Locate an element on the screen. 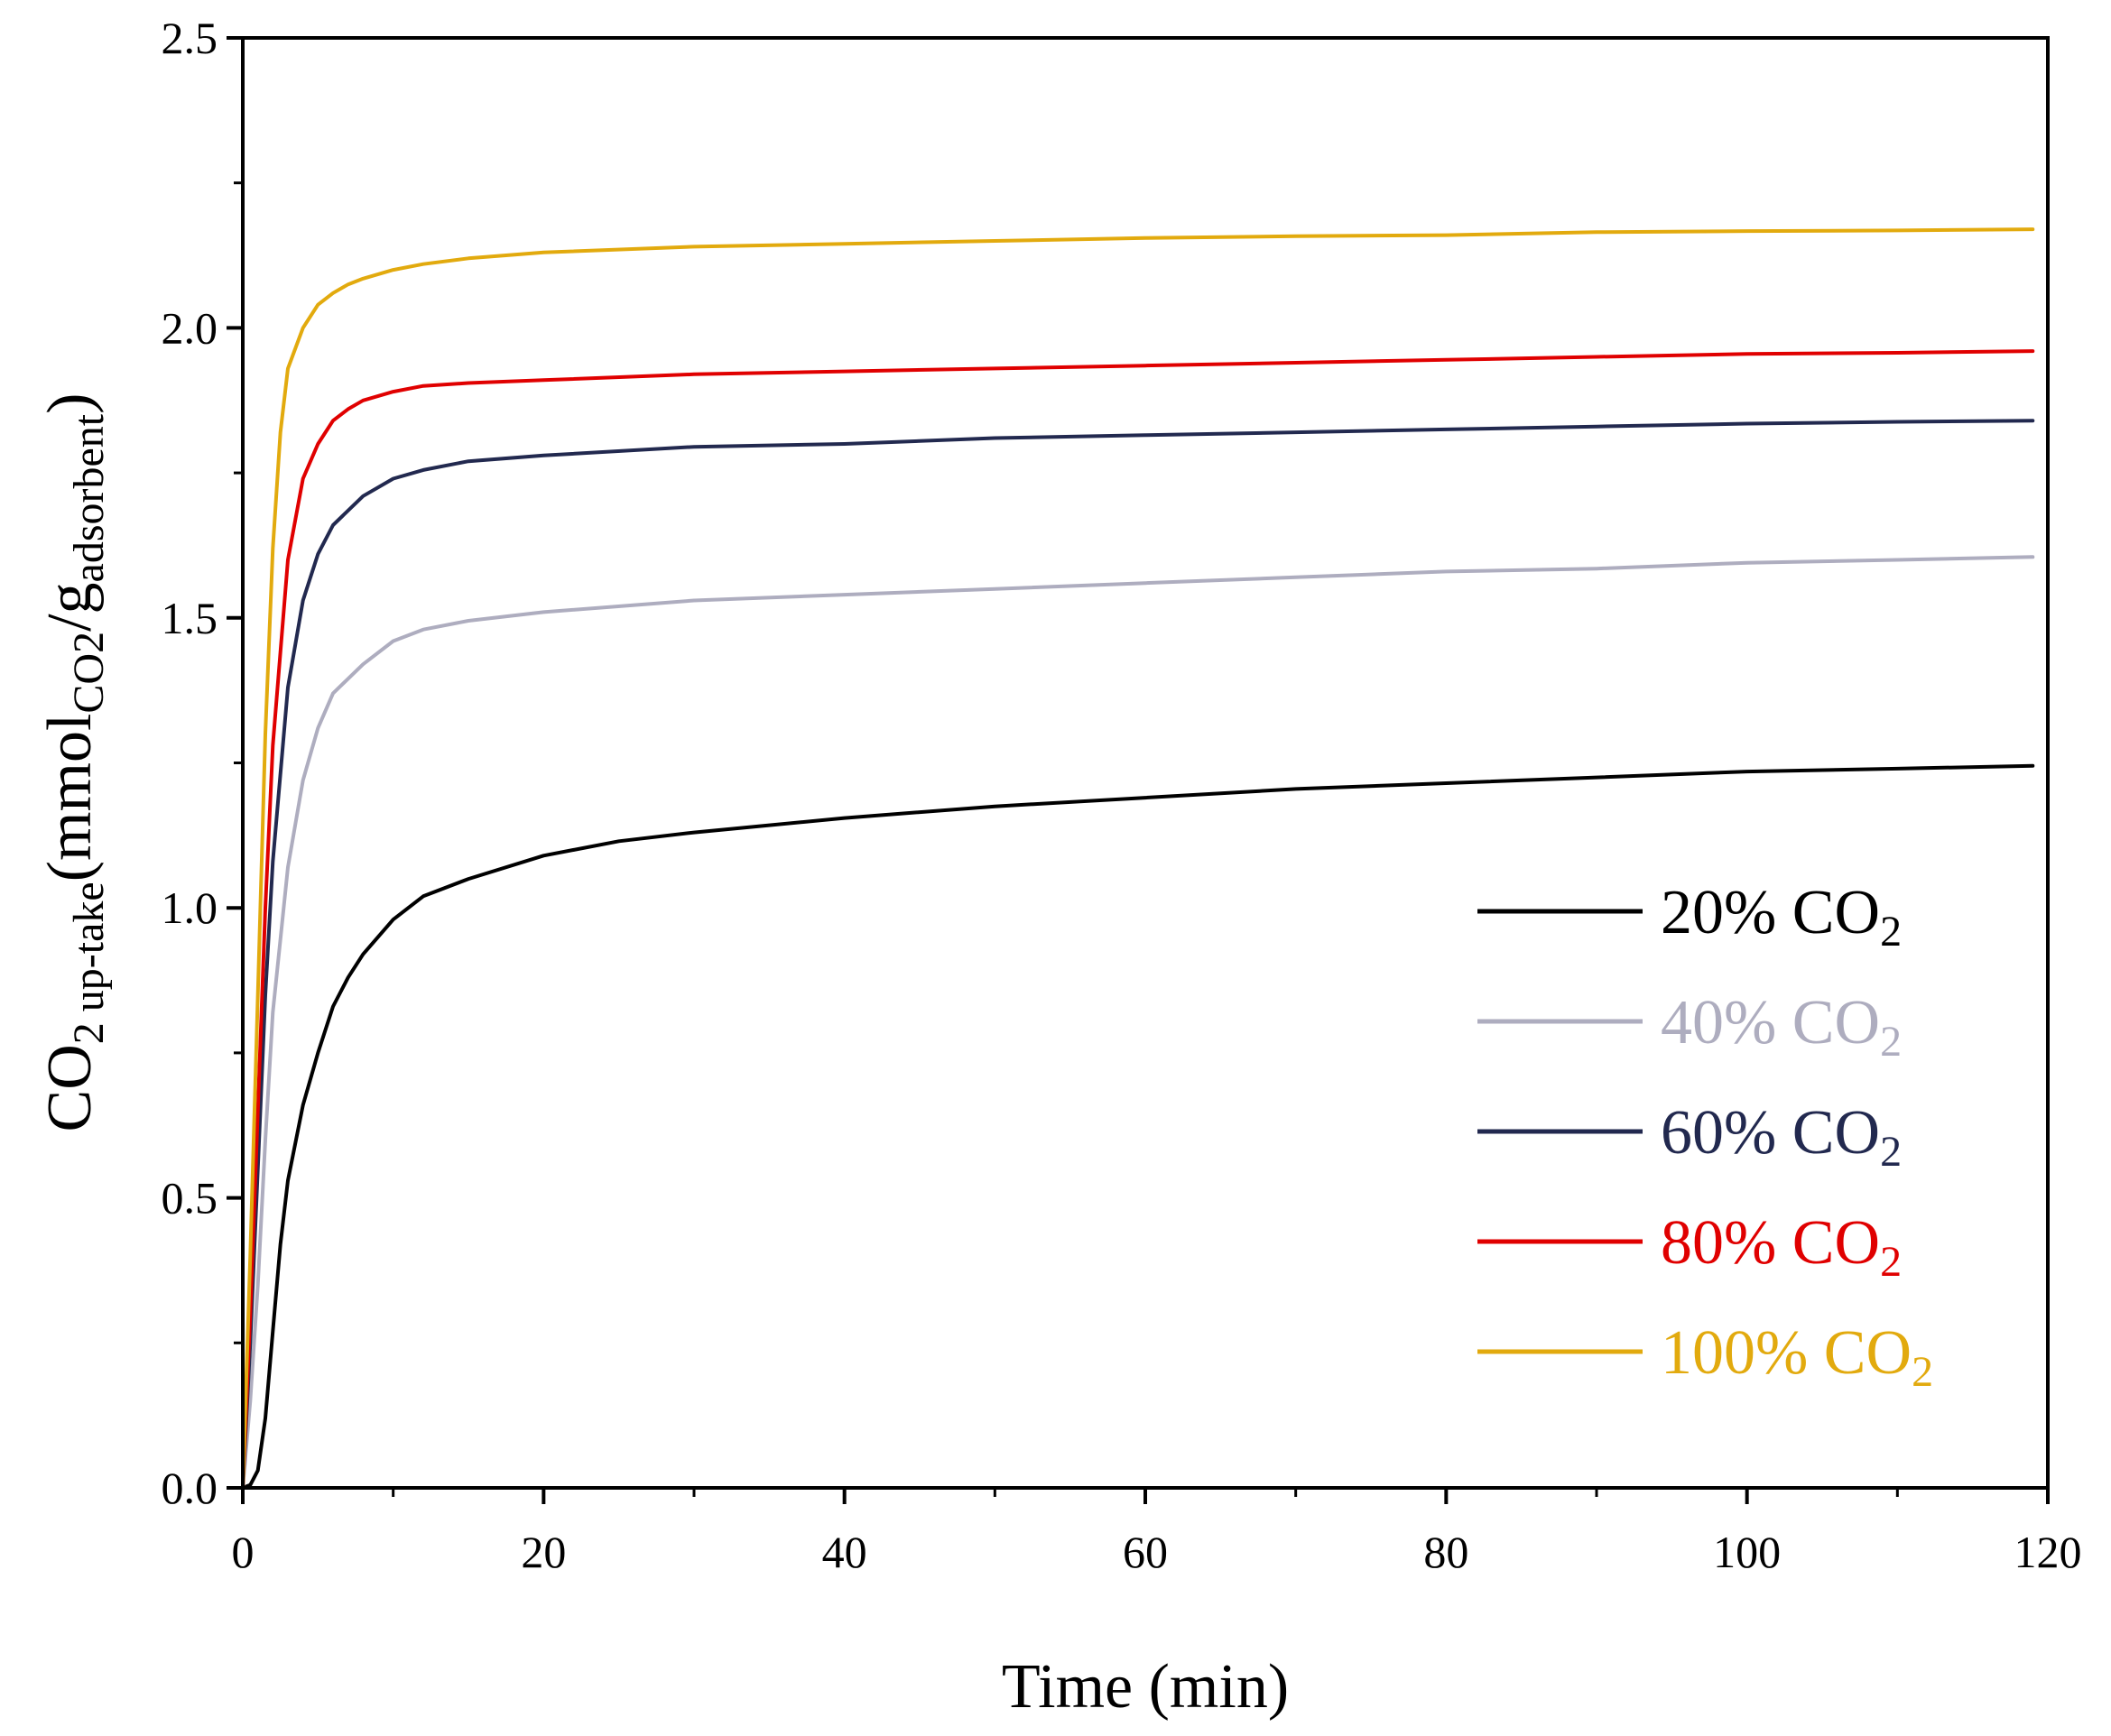  y-title-unit-sub2: adsorbent is located at coordinates (89, 497).